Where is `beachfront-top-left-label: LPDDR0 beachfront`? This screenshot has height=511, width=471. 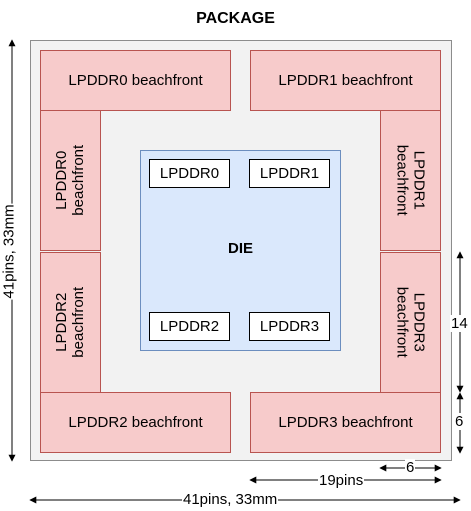
beachfront-top-left-label: LPDDR0 beachfront is located at coordinates (135, 80).